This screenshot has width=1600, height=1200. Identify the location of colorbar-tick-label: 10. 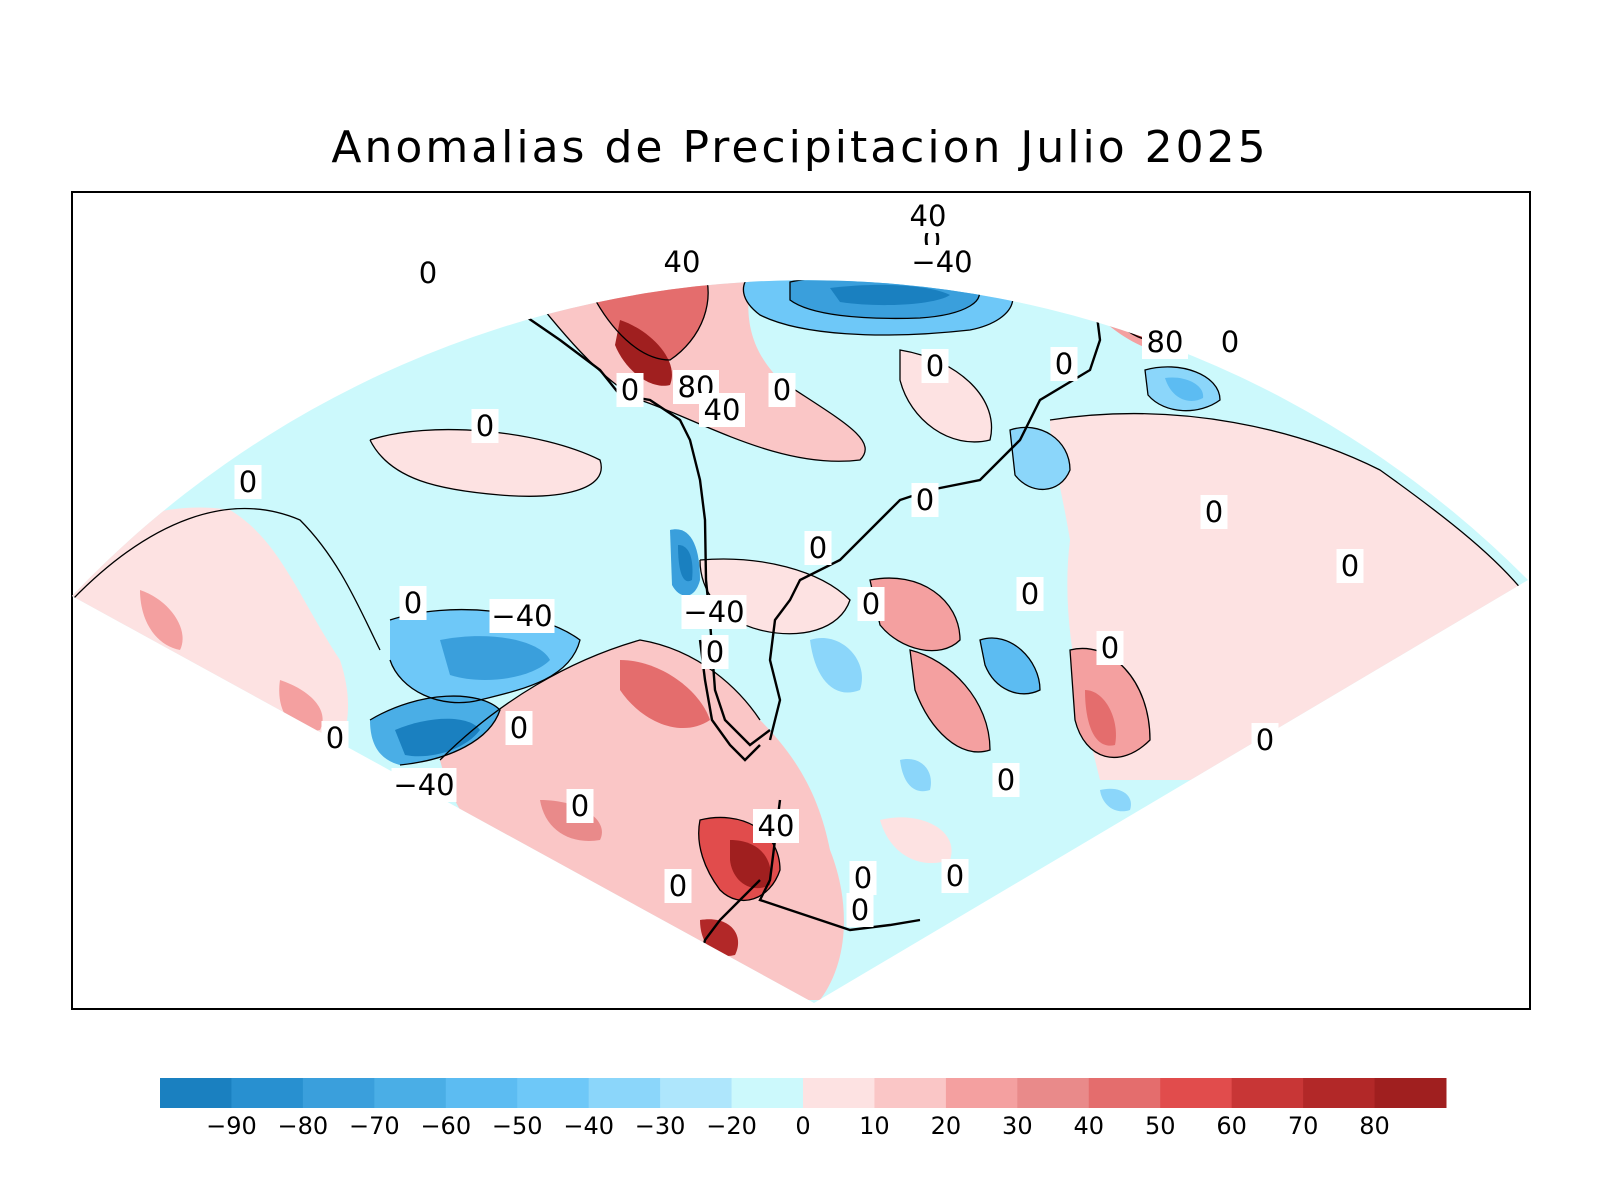
(874, 1126).